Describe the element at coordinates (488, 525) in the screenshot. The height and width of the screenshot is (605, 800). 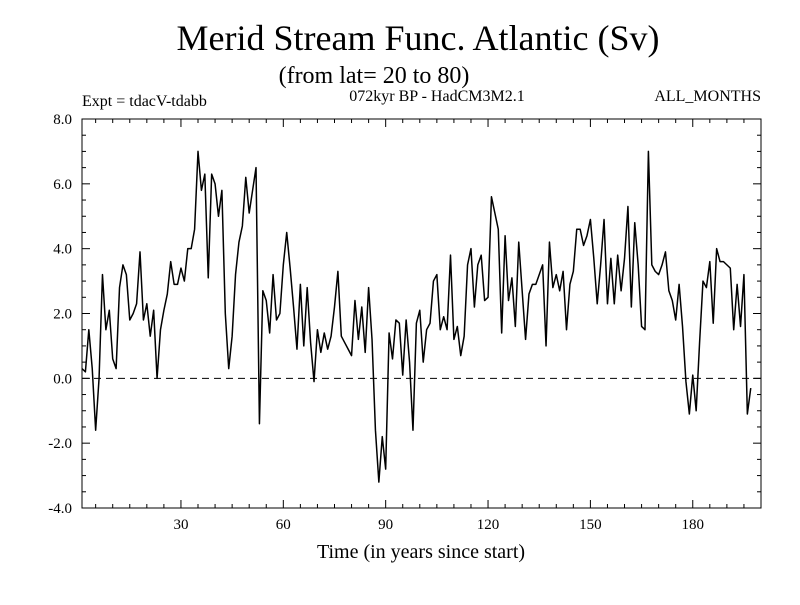
I see `x-tick-label: 120` at that location.